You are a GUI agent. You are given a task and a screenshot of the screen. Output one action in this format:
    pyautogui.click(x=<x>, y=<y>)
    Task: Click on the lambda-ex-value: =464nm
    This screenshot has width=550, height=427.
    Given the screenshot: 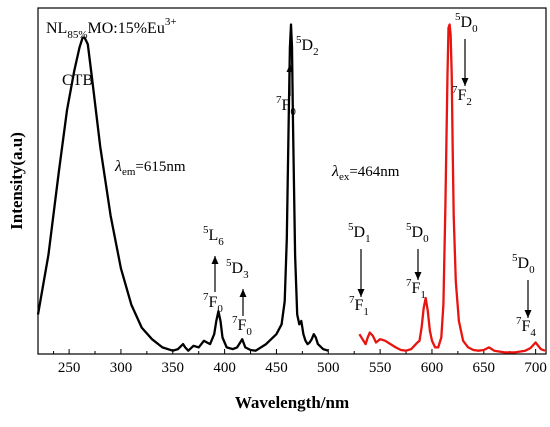 What is the action you would take?
    pyautogui.click(x=374, y=172)
    